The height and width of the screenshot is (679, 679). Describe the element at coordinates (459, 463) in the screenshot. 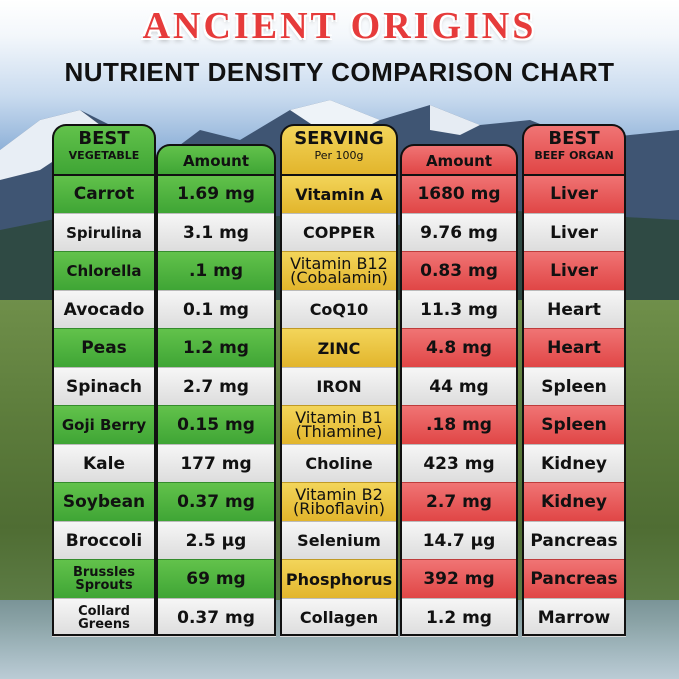

I see `cell-organ-amount: 423 mg` at that location.